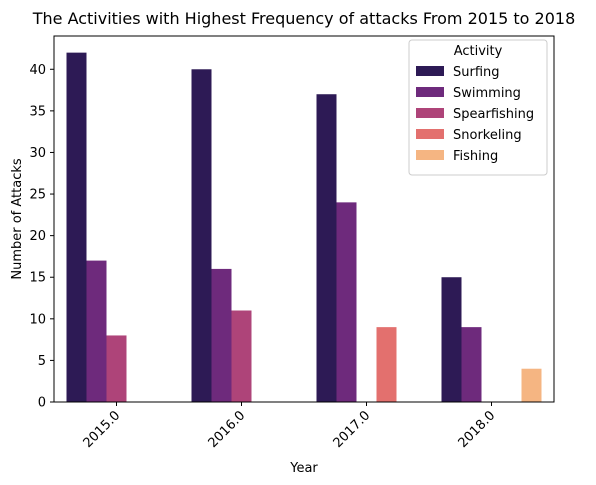 This screenshot has width=596, height=485. What do you see at coordinates (386, 364) in the screenshot?
I see `bar-snorkeling-2017.0` at bounding box center [386, 364].